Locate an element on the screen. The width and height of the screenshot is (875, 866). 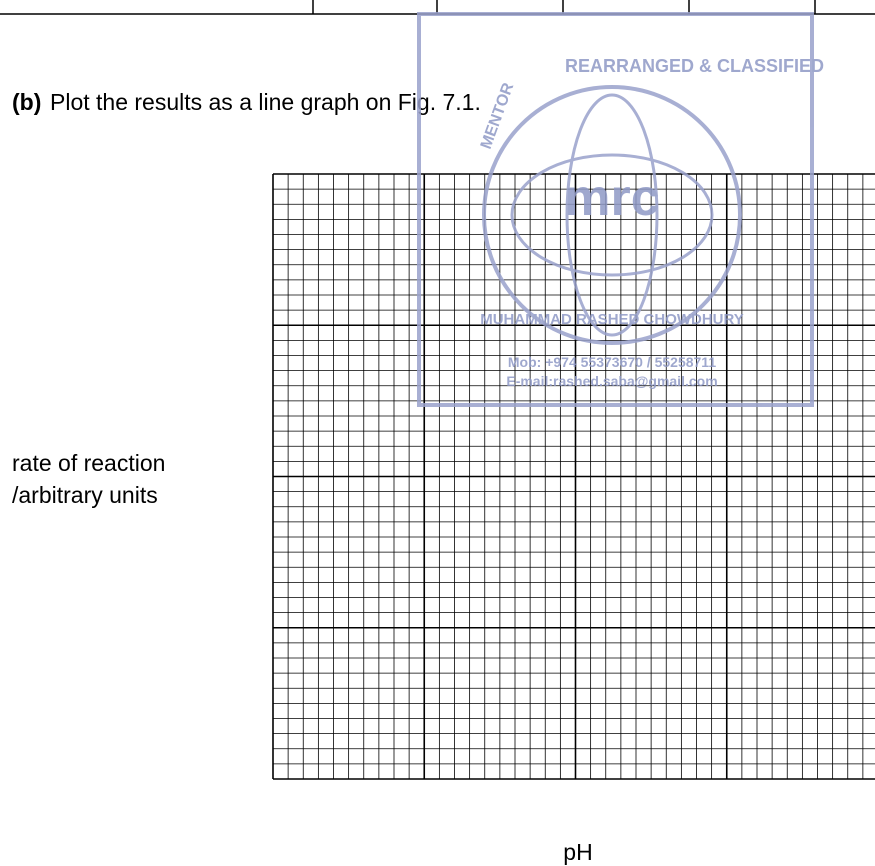
watermark-logo: mrc is located at coordinates (611, 198).